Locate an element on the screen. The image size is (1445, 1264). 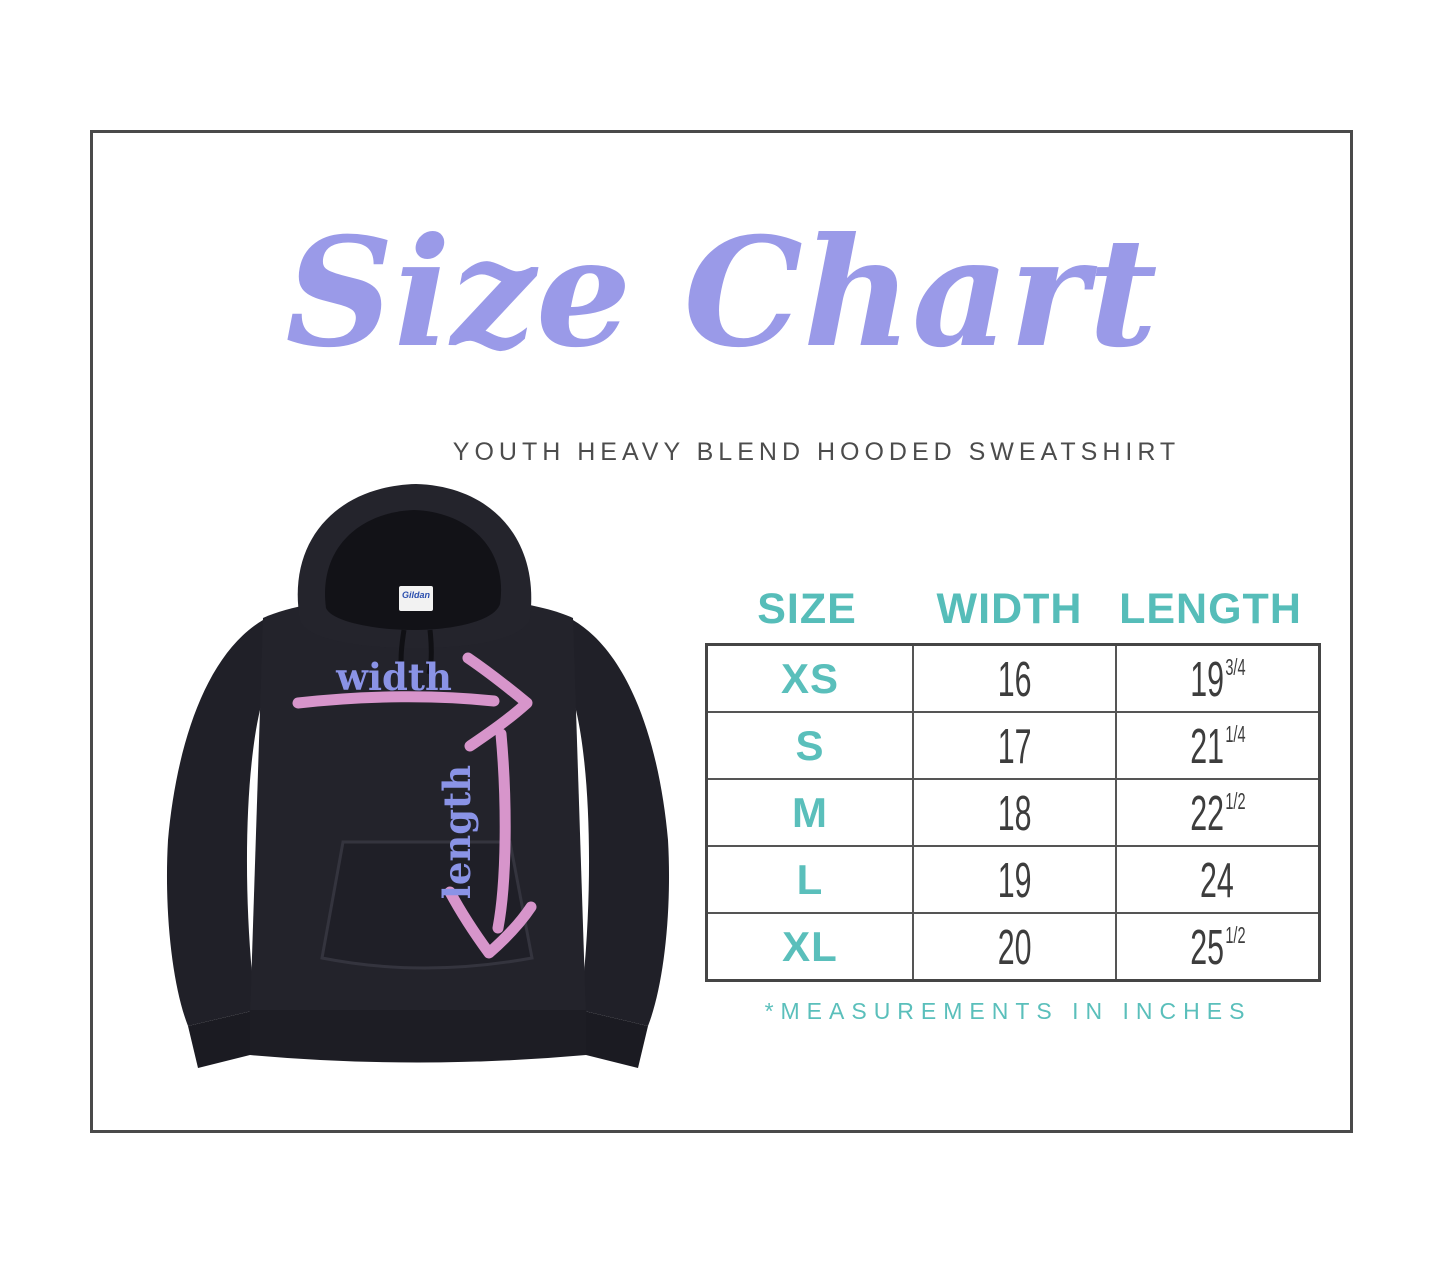
size-cell: XS is located at coordinates (809, 678).